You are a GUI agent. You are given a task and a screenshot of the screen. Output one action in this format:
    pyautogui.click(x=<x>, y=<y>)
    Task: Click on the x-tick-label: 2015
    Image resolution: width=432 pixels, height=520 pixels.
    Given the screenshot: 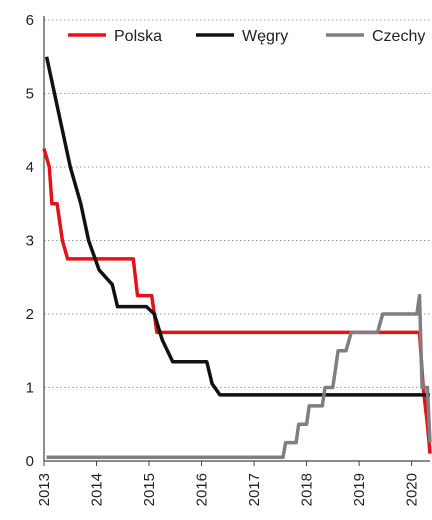 What is the action you would take?
    pyautogui.click(x=149, y=489)
    